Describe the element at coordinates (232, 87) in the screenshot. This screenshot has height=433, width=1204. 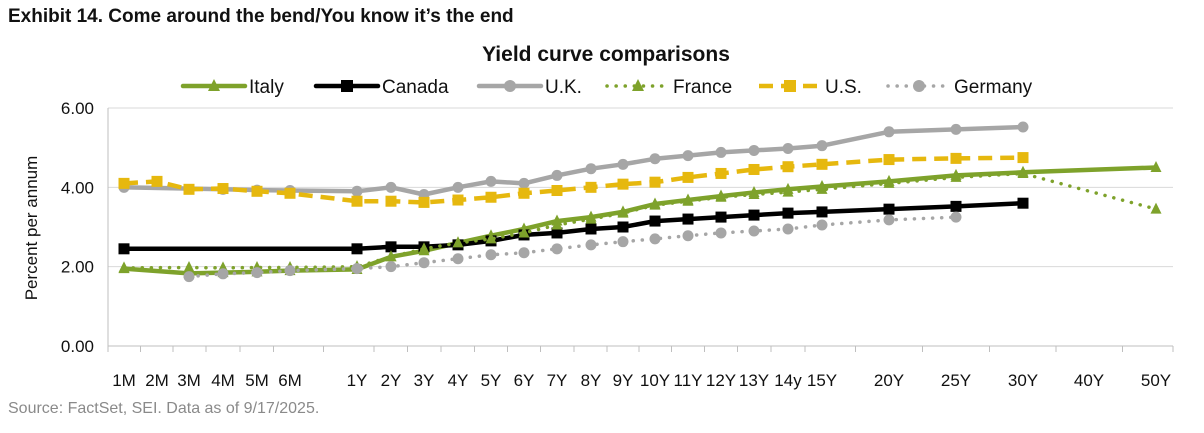
I see `legend-item-italy: Italy` at that location.